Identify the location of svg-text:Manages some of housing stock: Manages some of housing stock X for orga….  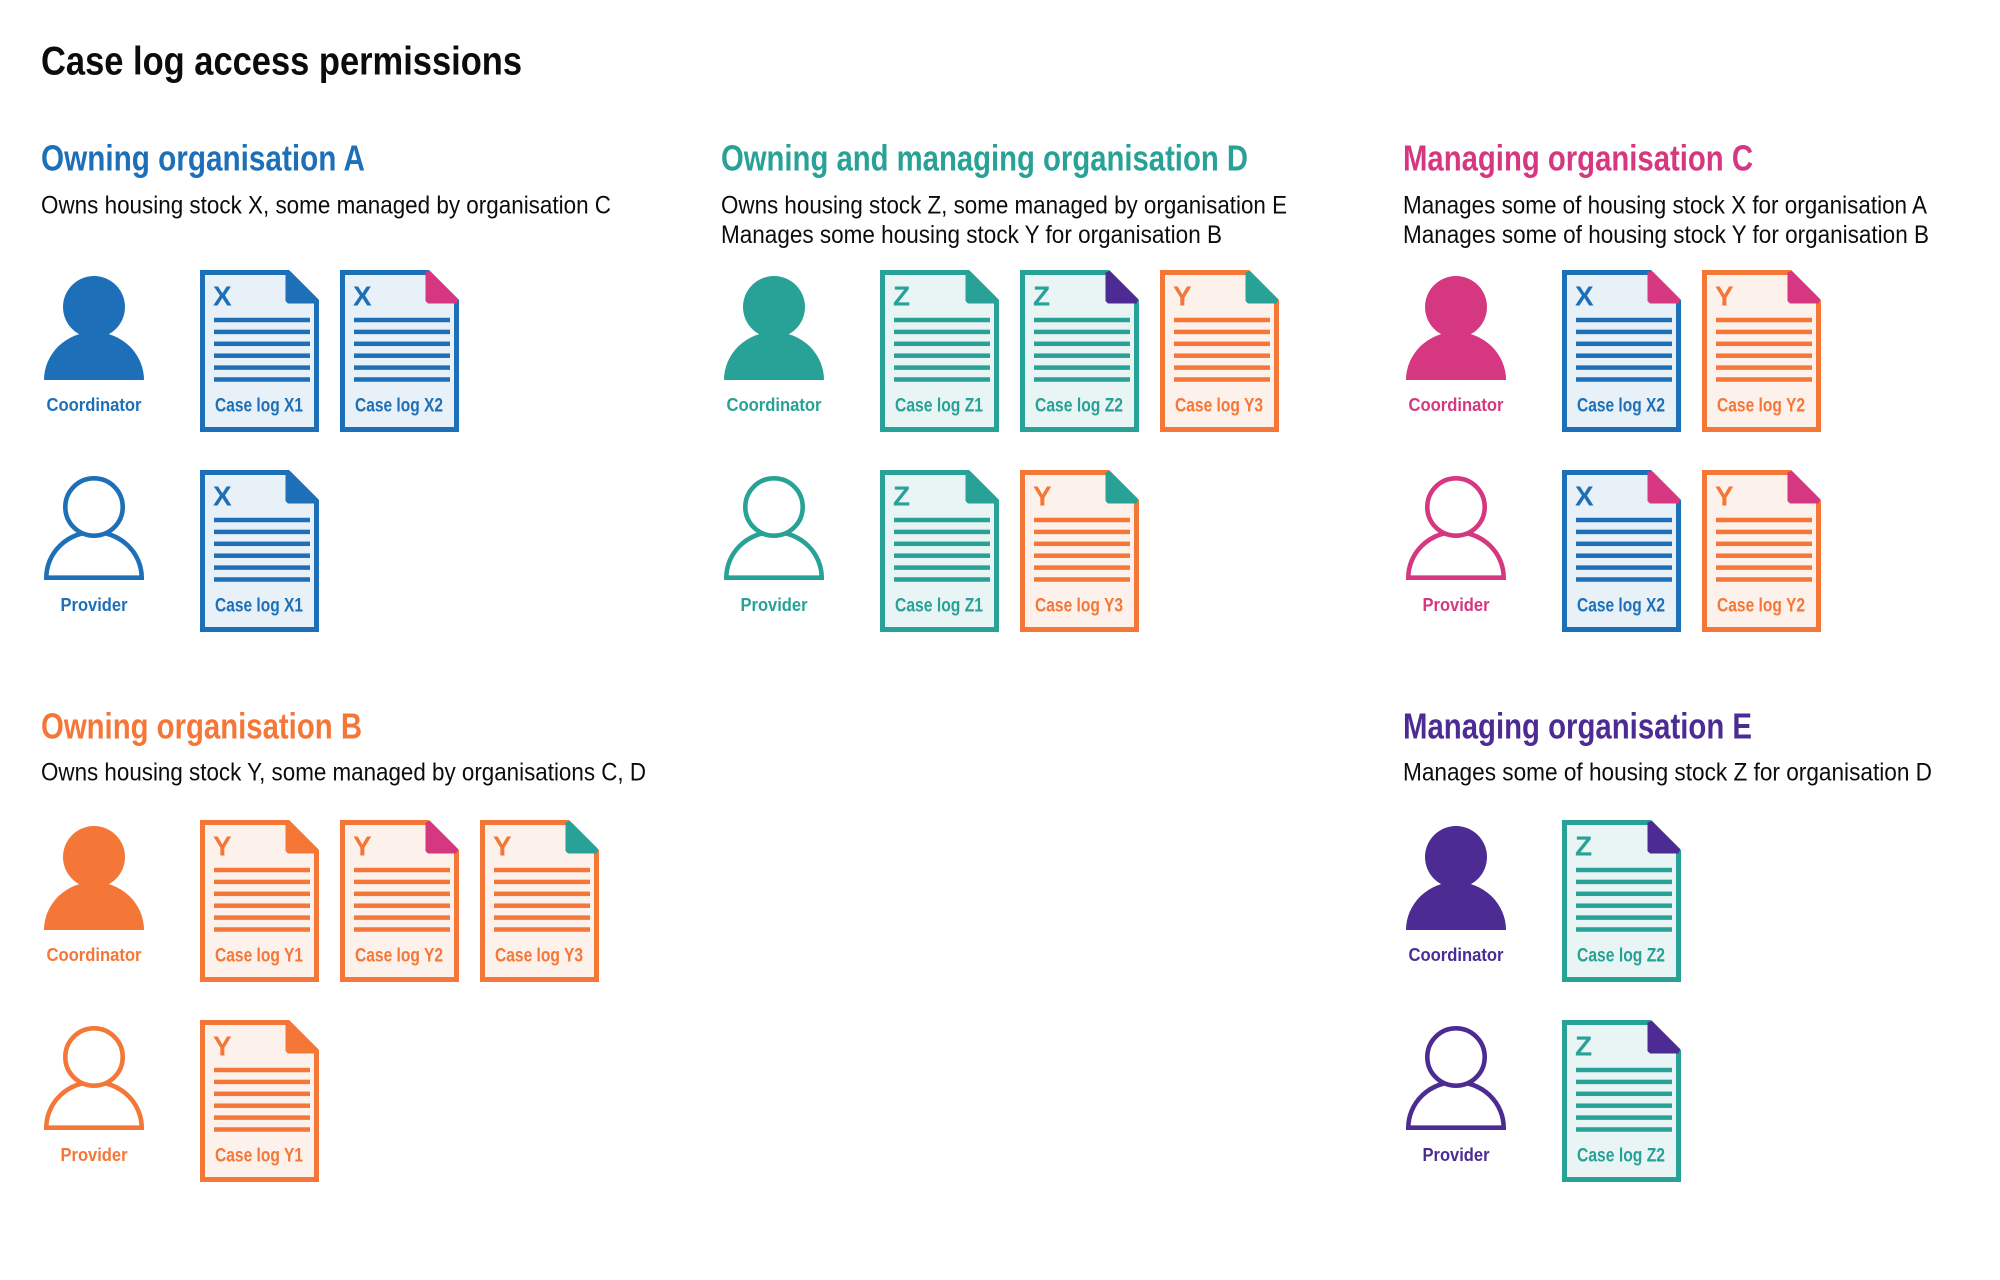
(1665, 206).